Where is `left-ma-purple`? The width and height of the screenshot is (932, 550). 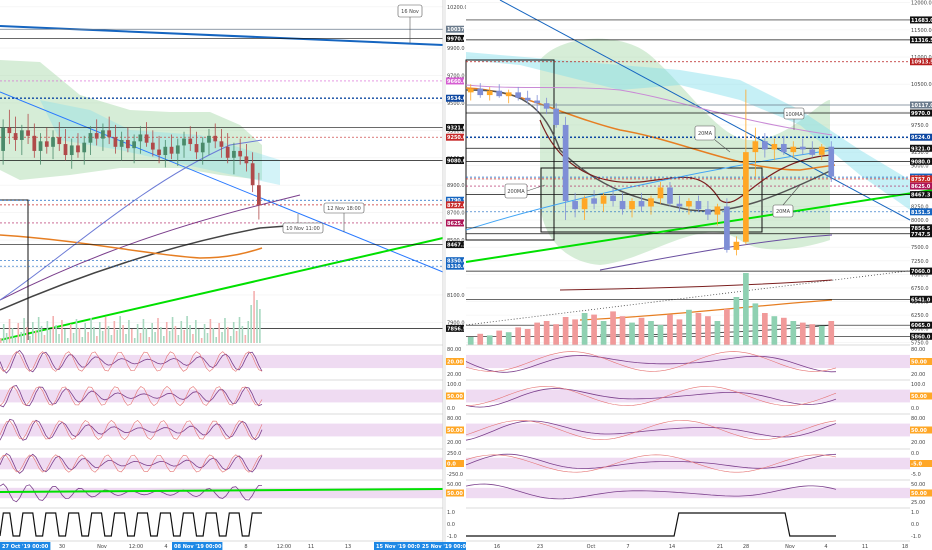
left-ma-purple is located at coordinates (150, 247).